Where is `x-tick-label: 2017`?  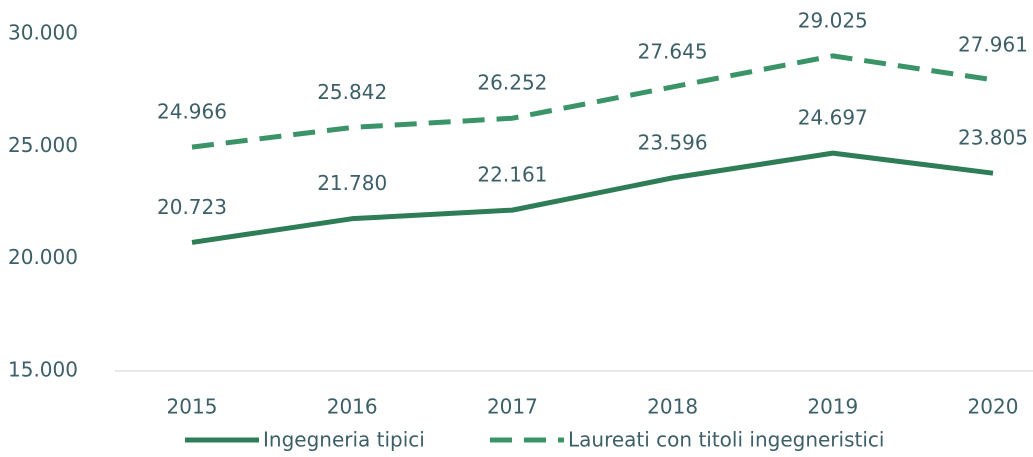
x-tick-label: 2017 is located at coordinates (512, 407).